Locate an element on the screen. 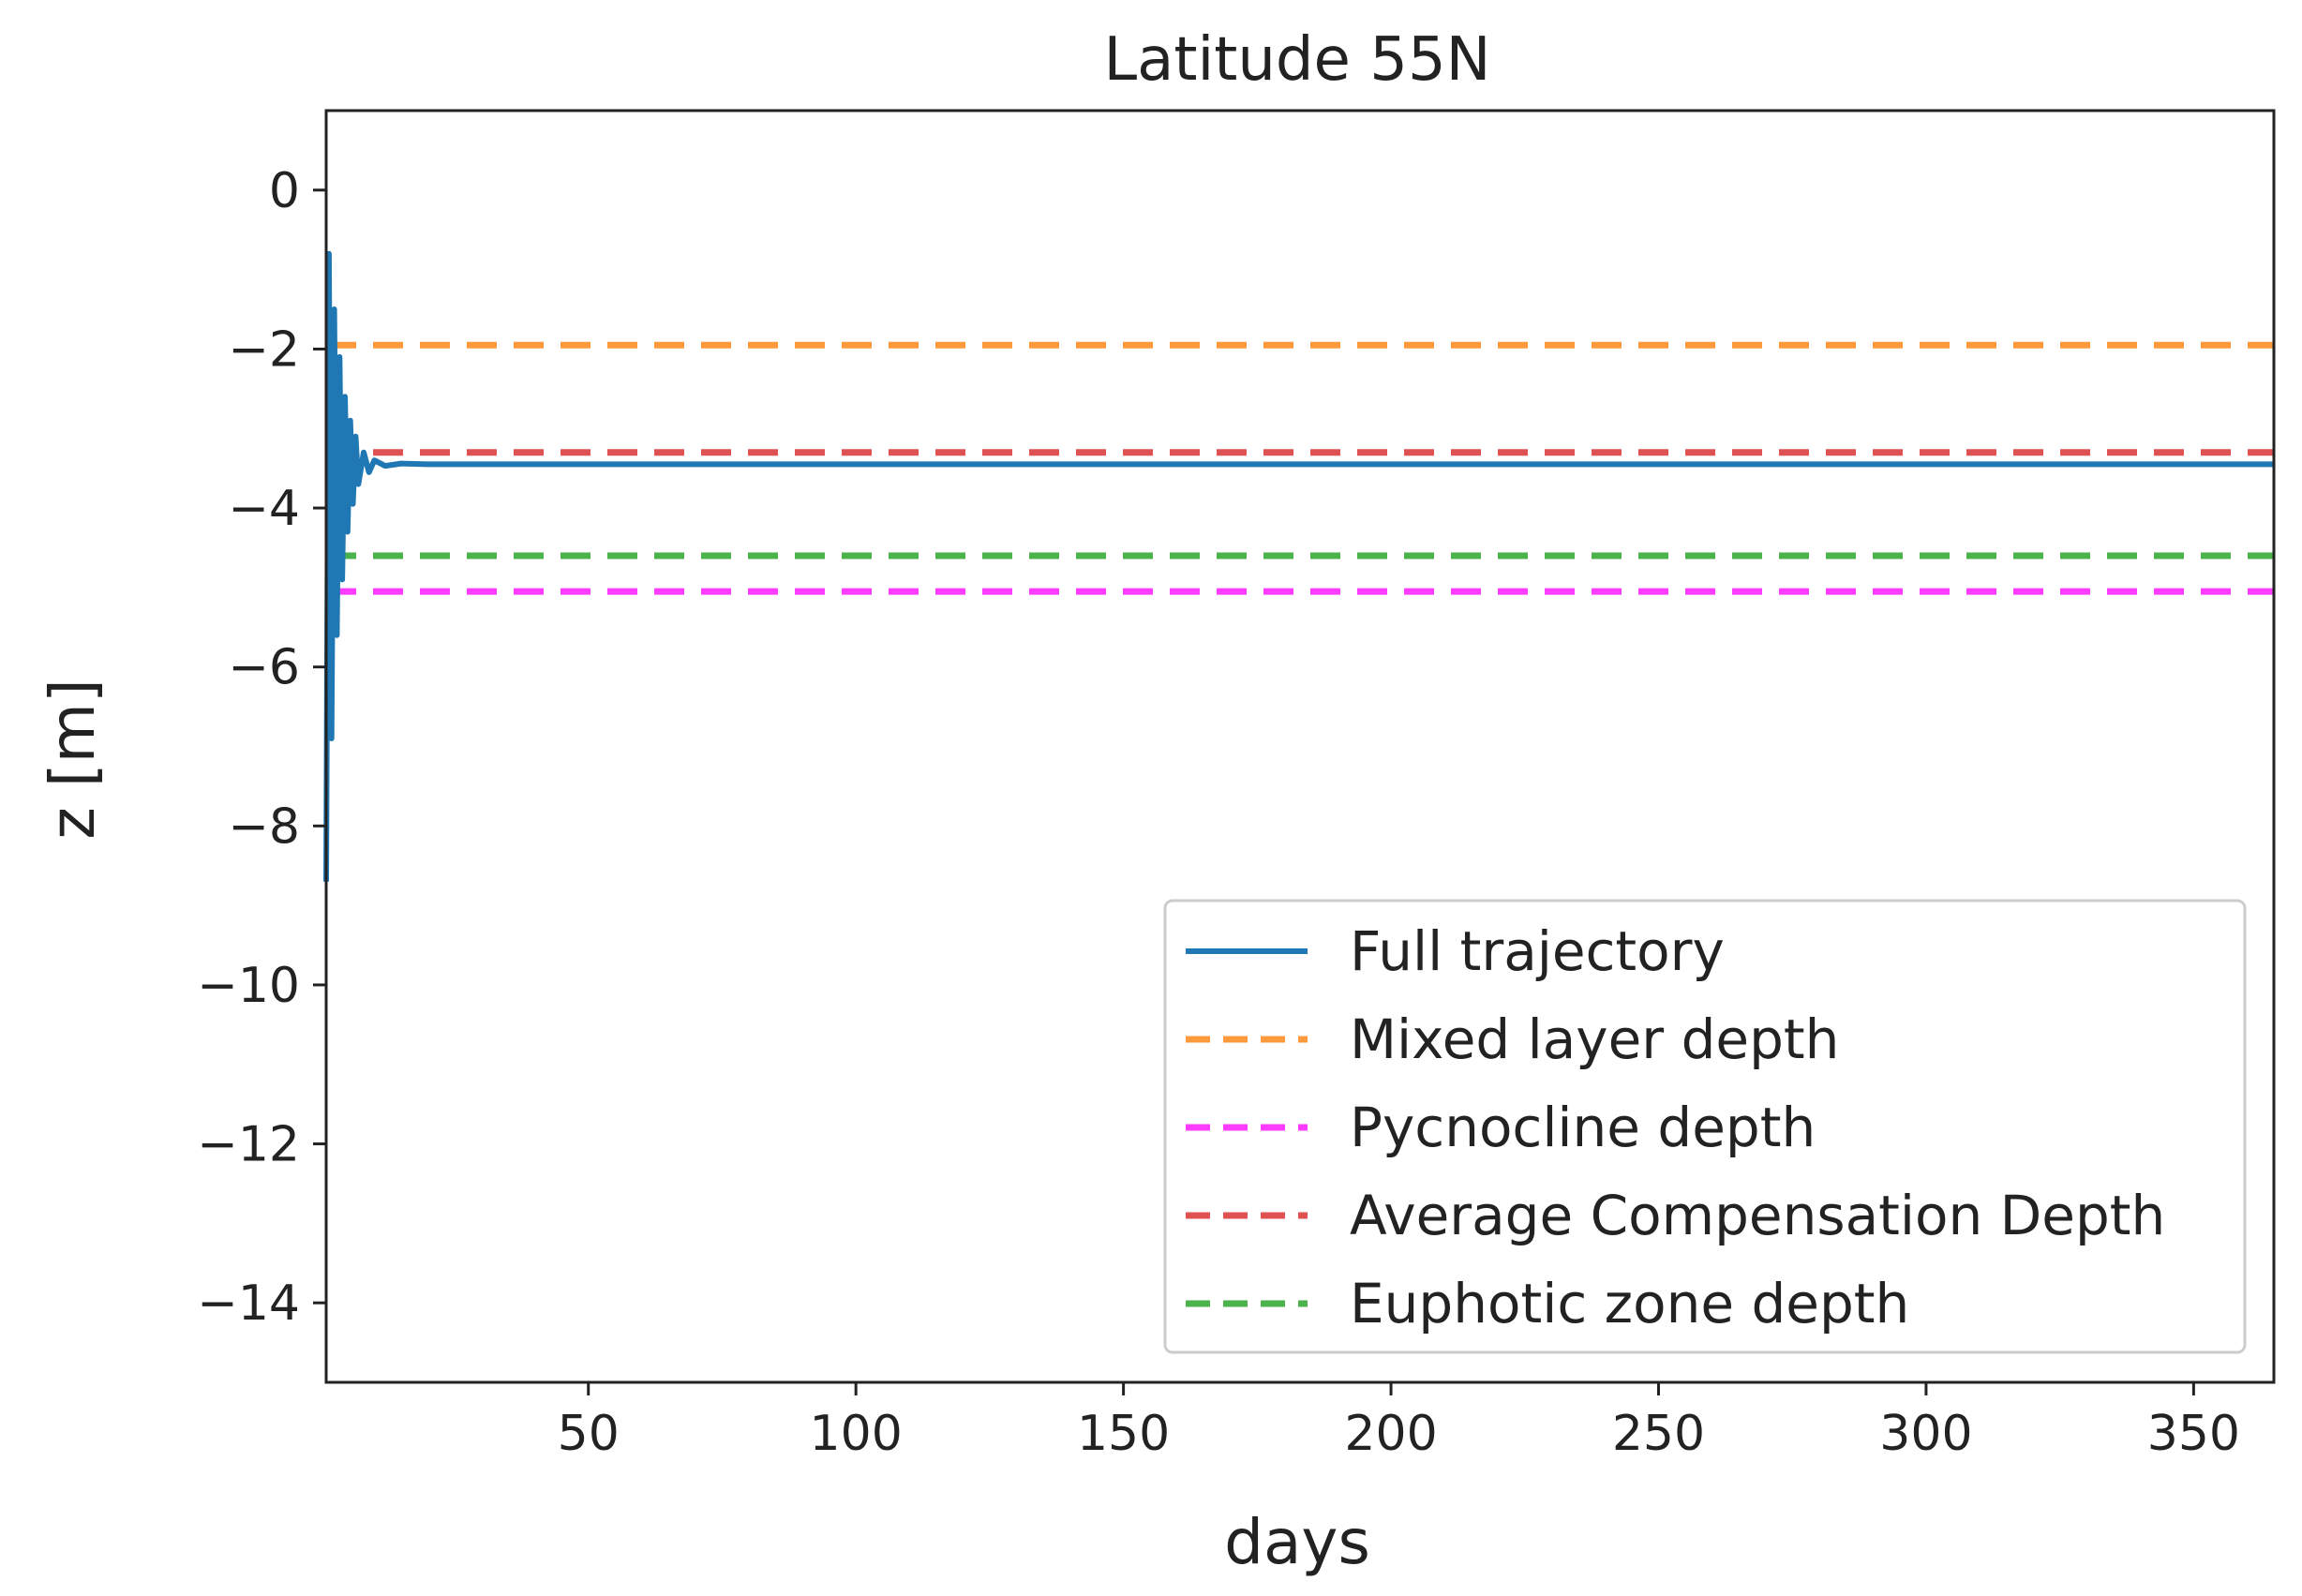 Image resolution: width=2302 pixels, height=1596 pixels. y-tick-label-3: −4 is located at coordinates (264, 509).